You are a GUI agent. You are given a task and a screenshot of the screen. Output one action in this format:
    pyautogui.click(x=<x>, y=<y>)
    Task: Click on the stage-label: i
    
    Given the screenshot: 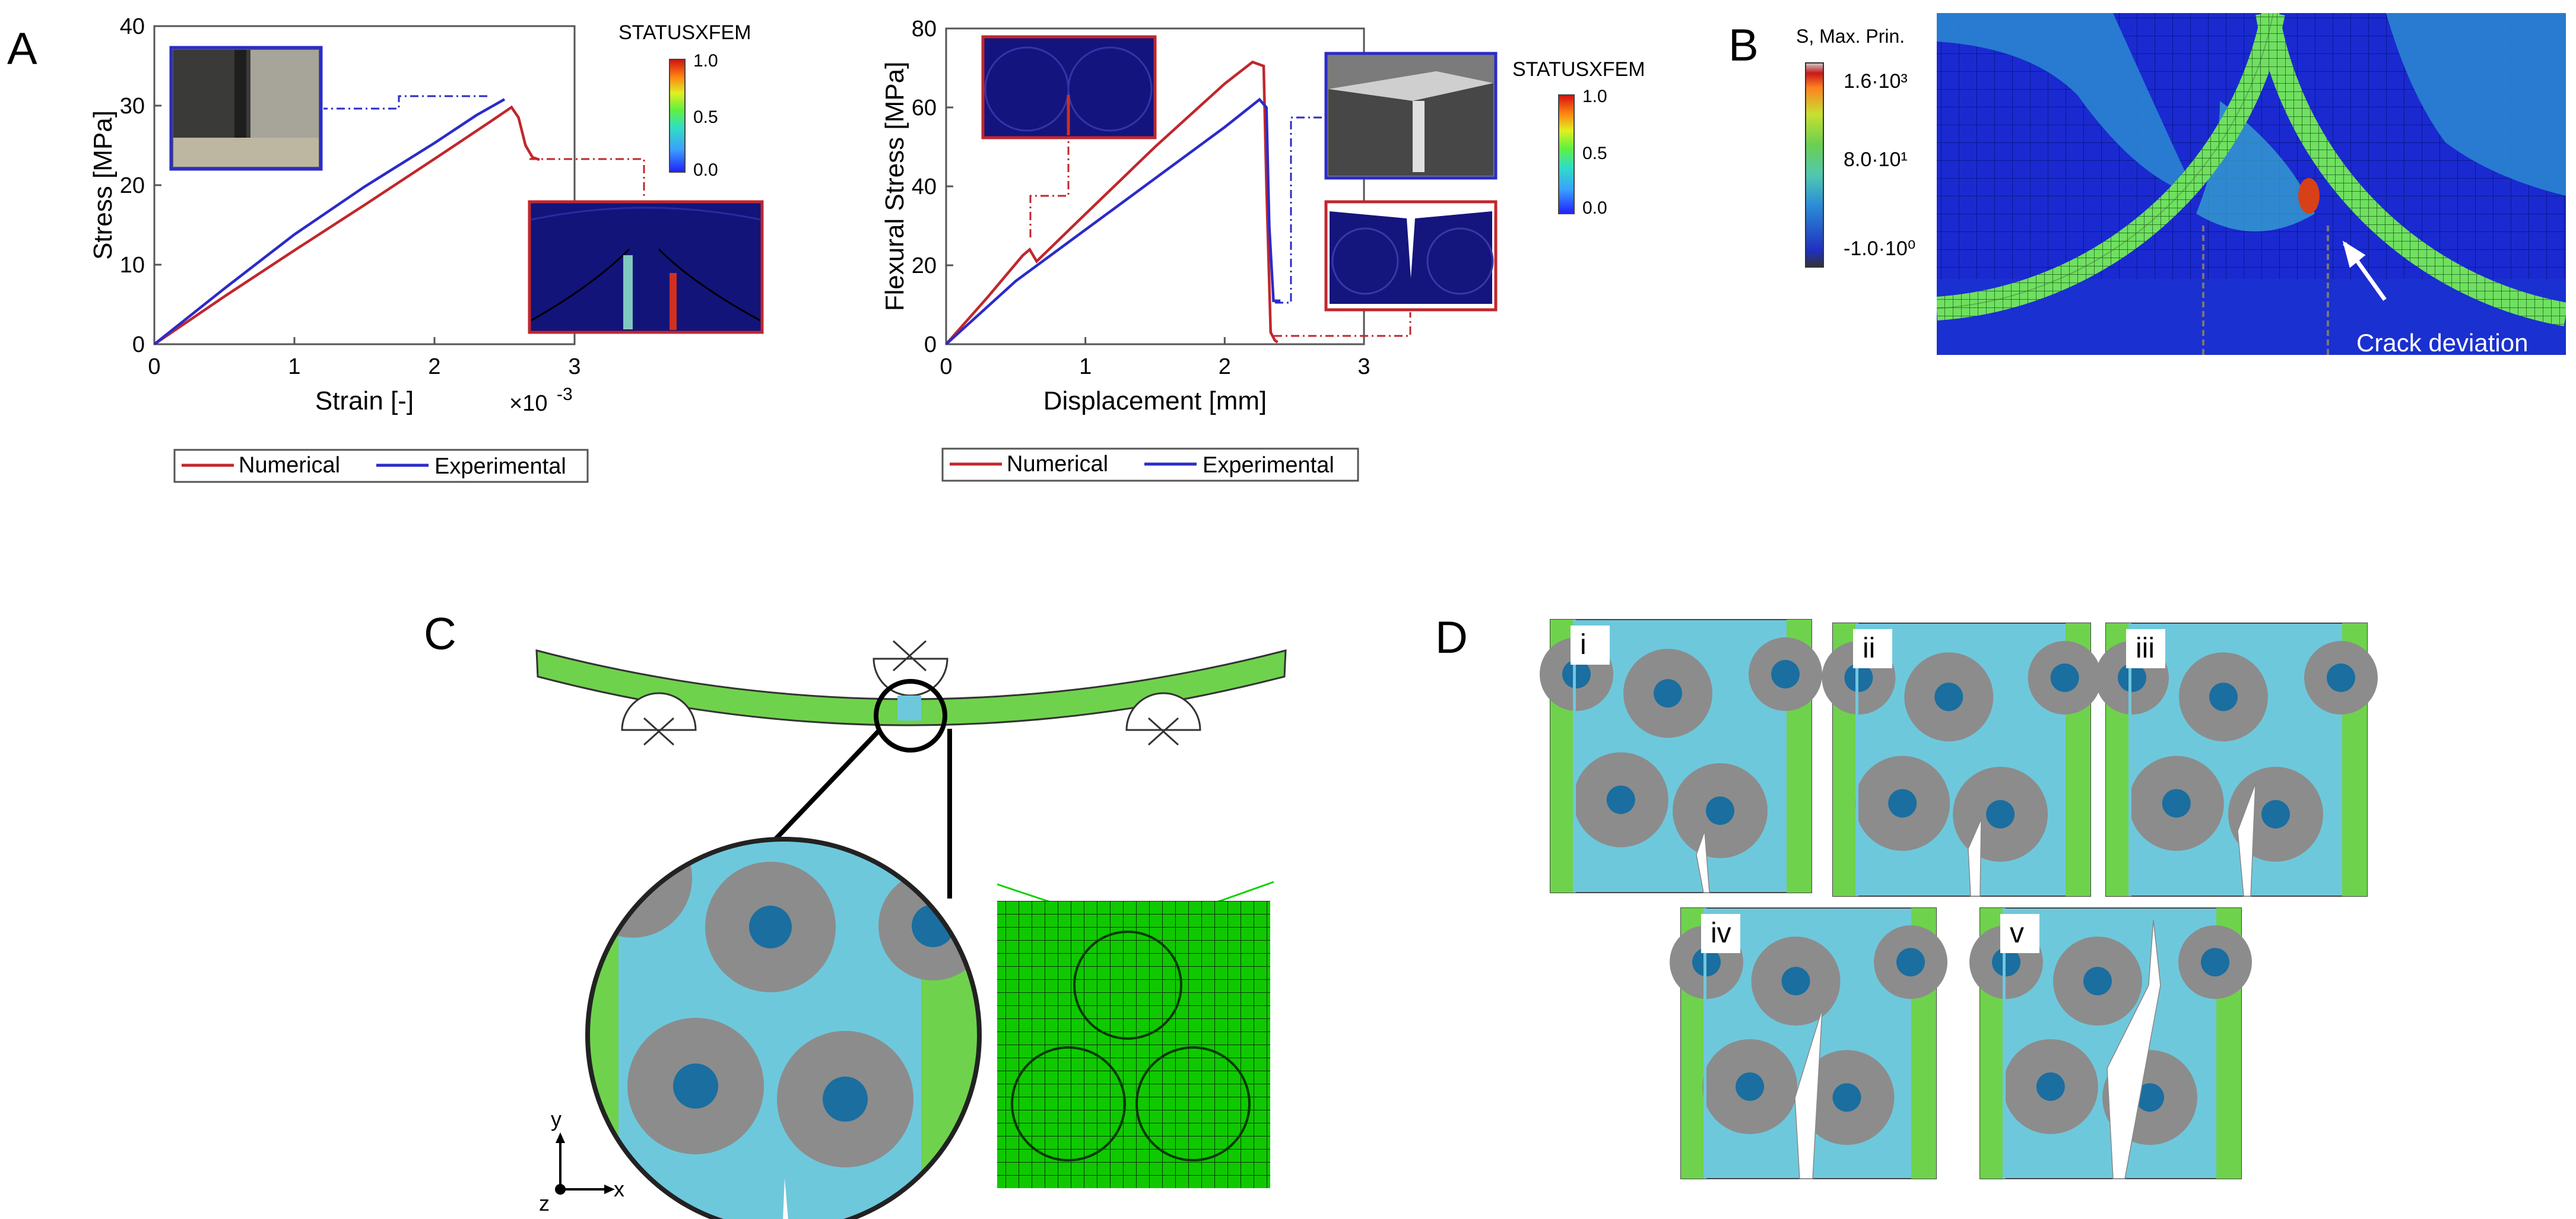 What is the action you would take?
    pyautogui.click(x=1583, y=645)
    